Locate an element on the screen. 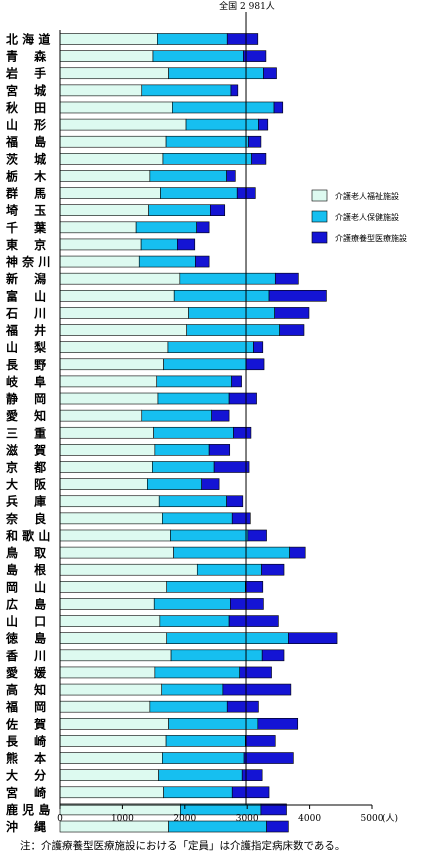 The height and width of the screenshot is (859, 445). category-label: 三 重 is located at coordinates (26, 432).